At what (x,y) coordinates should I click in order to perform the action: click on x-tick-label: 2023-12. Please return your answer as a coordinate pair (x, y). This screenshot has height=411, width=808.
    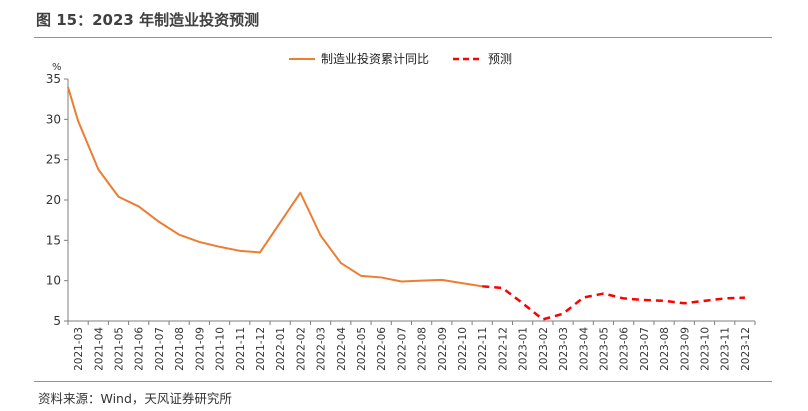
    Looking at the image, I should click on (746, 349).